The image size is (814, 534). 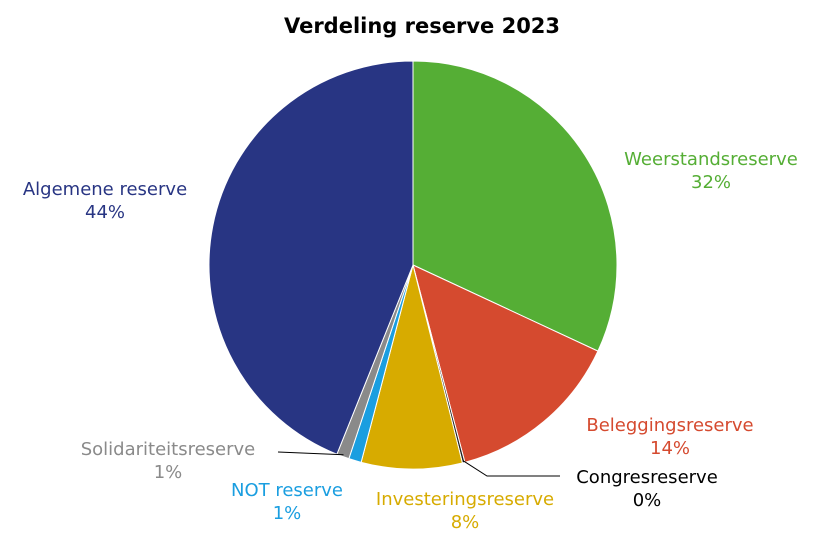 I want to click on label-investeringsreserve-value: 8%, so click(x=465, y=522).